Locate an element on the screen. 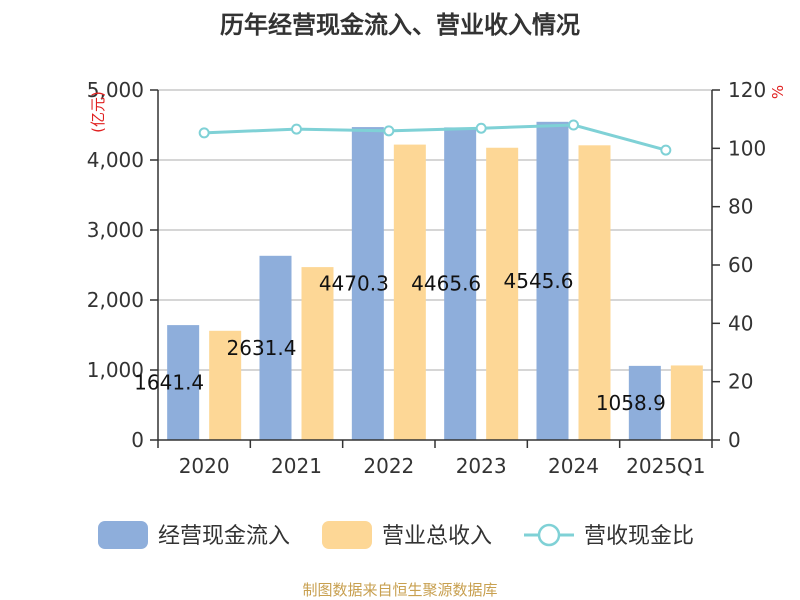  right-tick-label: 0 is located at coordinates (734, 440).